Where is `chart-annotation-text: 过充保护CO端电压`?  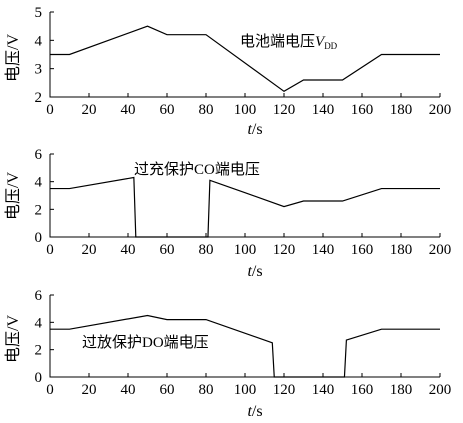
chart-annotation-text: 过充保护CO端电压 is located at coordinates (197, 169).